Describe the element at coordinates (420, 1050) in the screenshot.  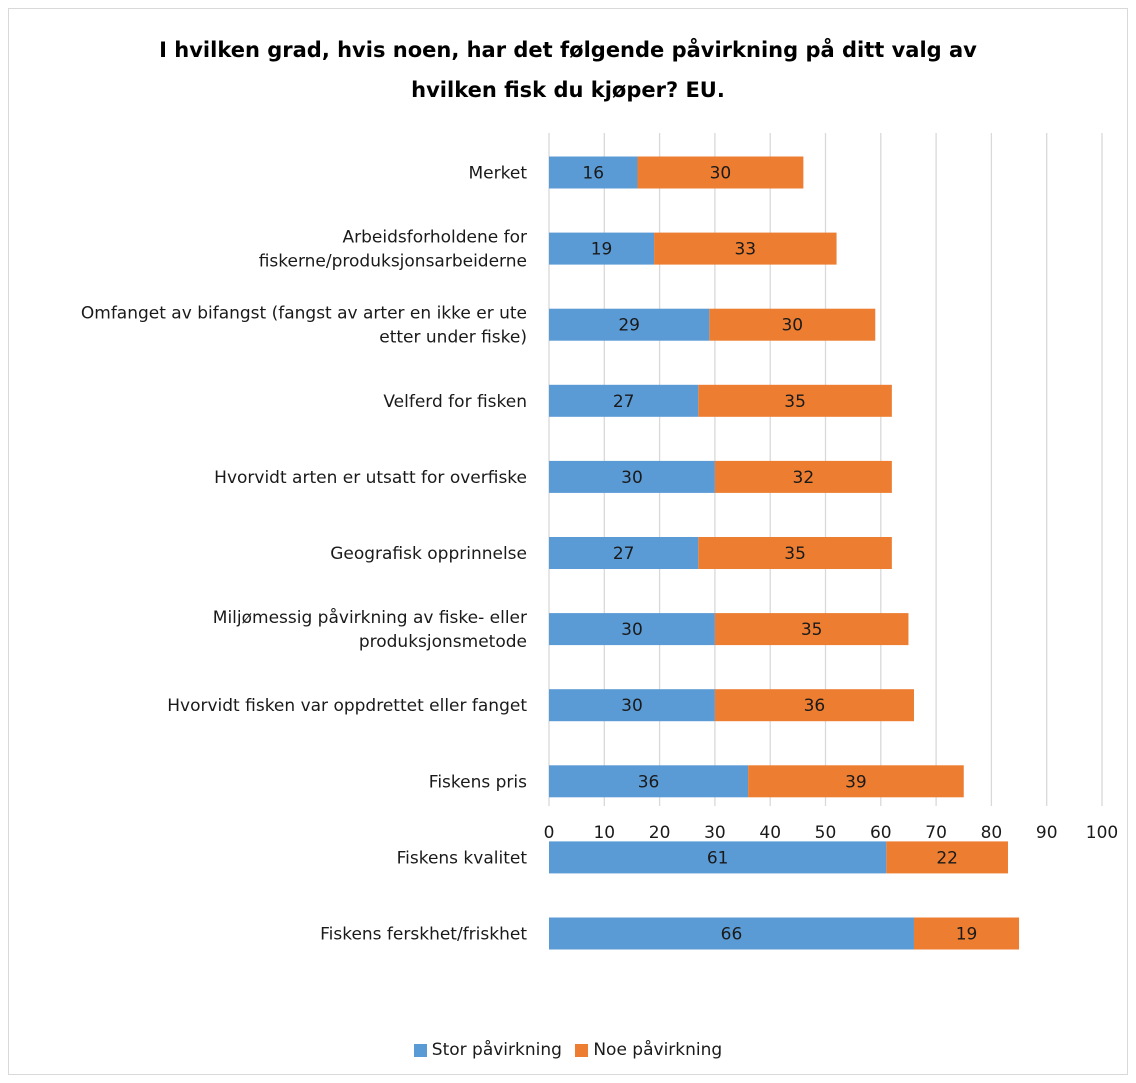
I see `legend-swatch-stor` at that location.